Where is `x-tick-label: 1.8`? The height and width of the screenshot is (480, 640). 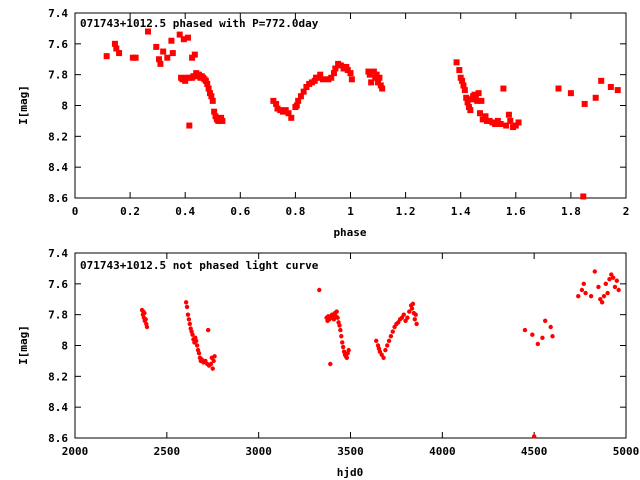 x-tick-label: 1.8 is located at coordinates (571, 211).